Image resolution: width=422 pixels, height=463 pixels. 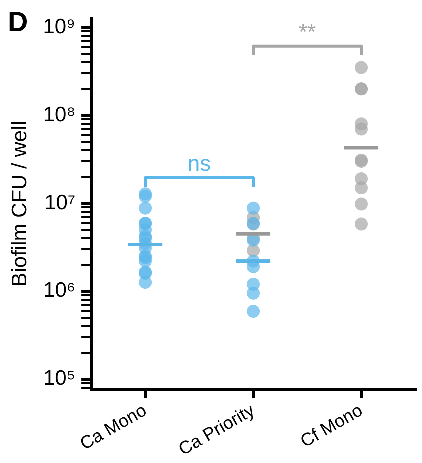 I want to click on text: D, so click(x=18, y=22).